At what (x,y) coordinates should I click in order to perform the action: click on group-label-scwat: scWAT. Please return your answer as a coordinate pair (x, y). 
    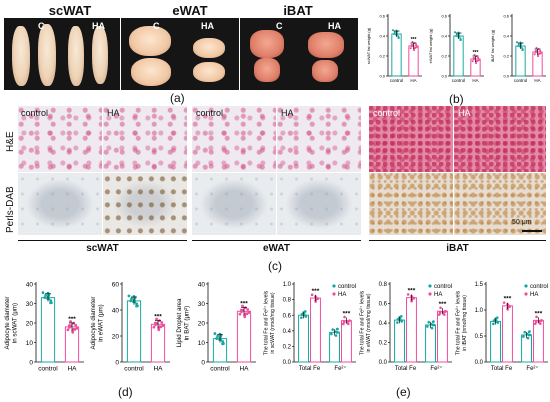
    Looking at the image, I should click on (102, 248).